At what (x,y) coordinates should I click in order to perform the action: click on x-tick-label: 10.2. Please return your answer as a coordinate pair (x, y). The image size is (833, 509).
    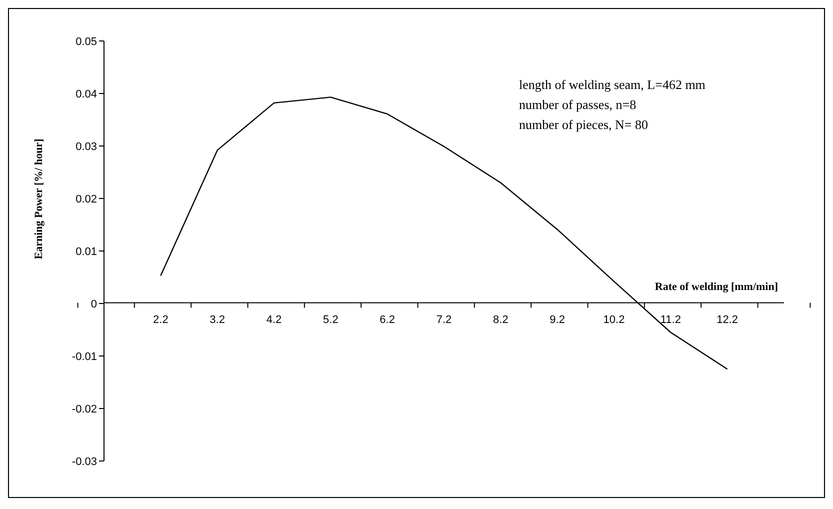
    Looking at the image, I should click on (614, 320).